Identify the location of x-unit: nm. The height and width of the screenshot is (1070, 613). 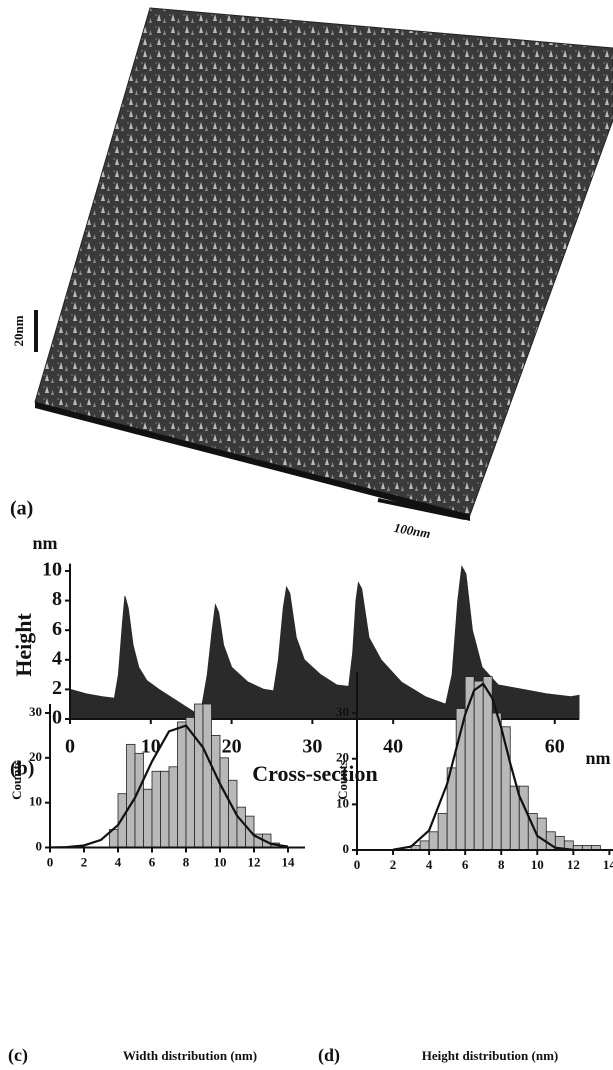
(597, 758).